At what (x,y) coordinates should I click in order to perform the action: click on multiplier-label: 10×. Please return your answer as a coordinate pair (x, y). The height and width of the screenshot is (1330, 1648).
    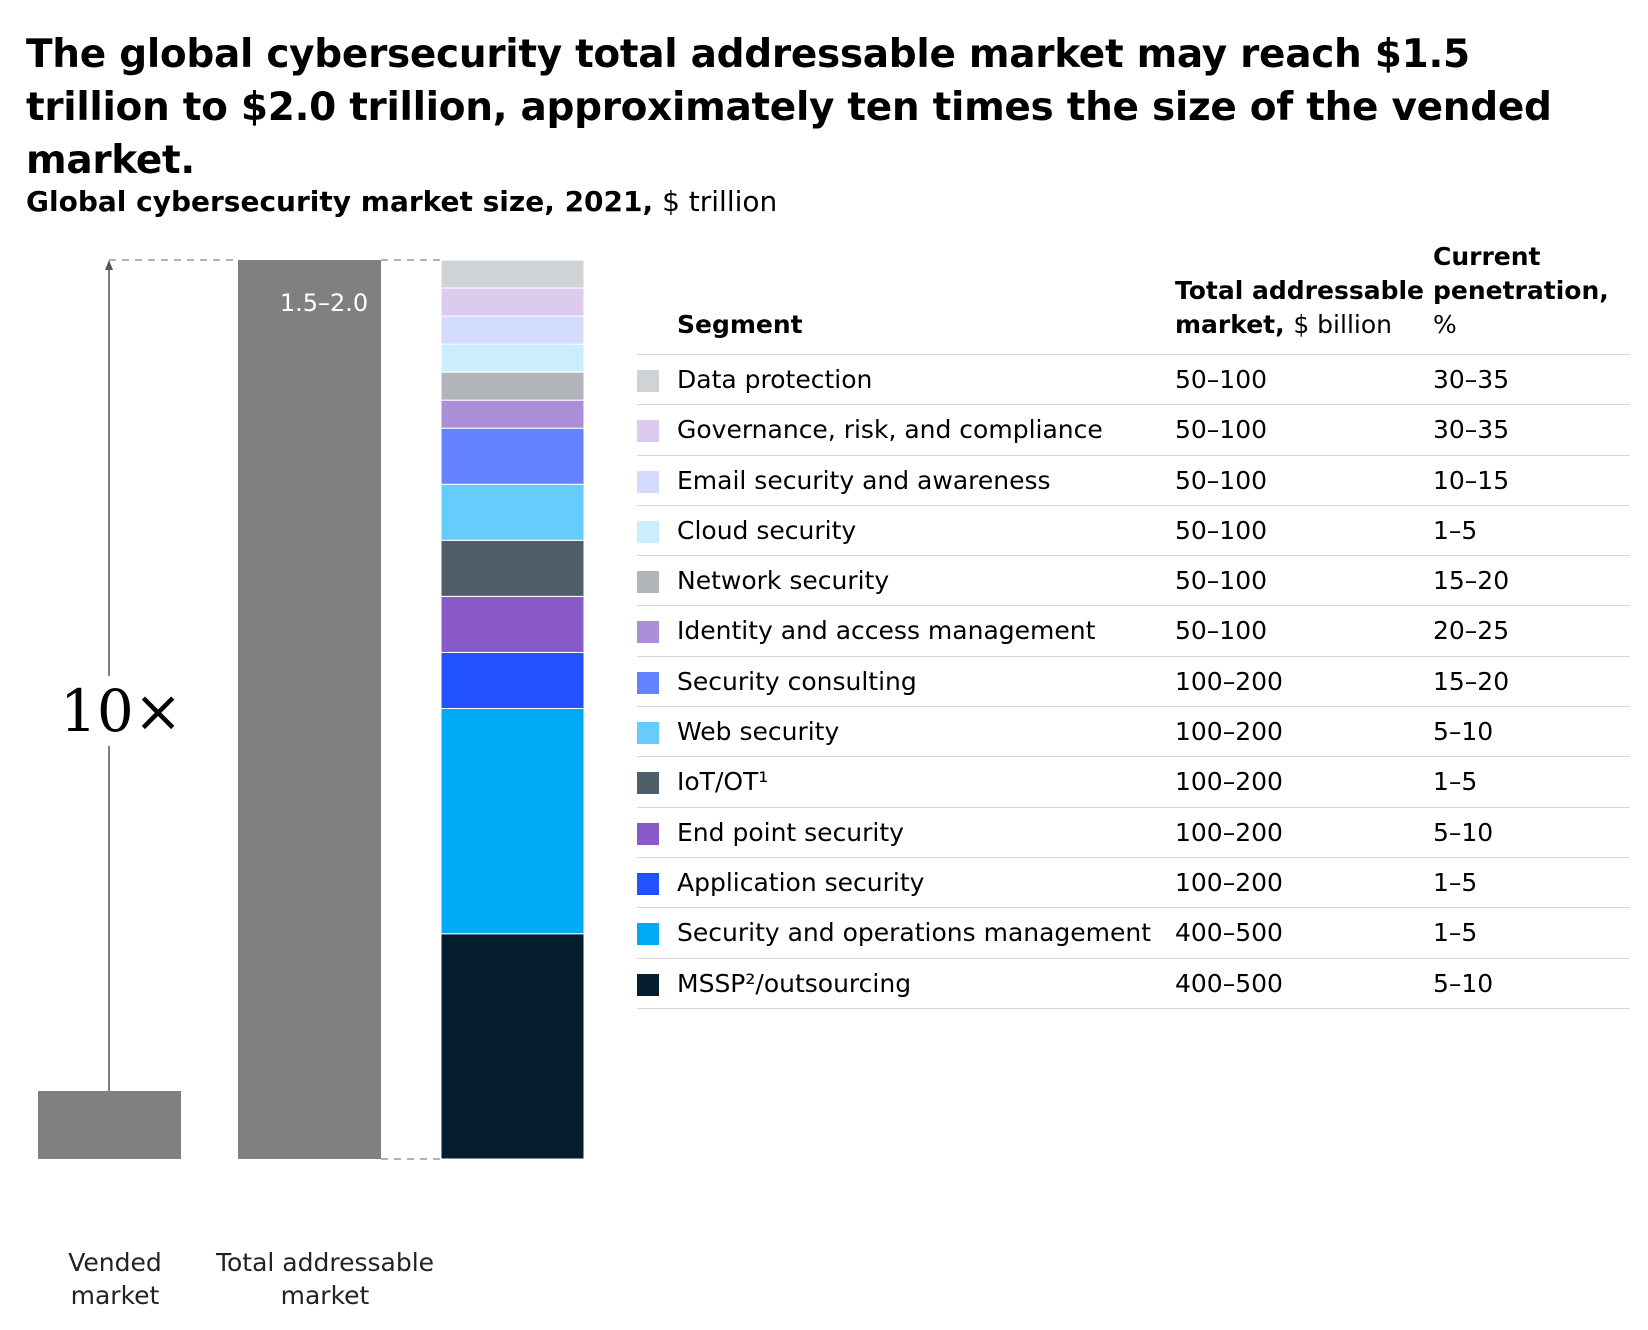
    Looking at the image, I should click on (121, 711).